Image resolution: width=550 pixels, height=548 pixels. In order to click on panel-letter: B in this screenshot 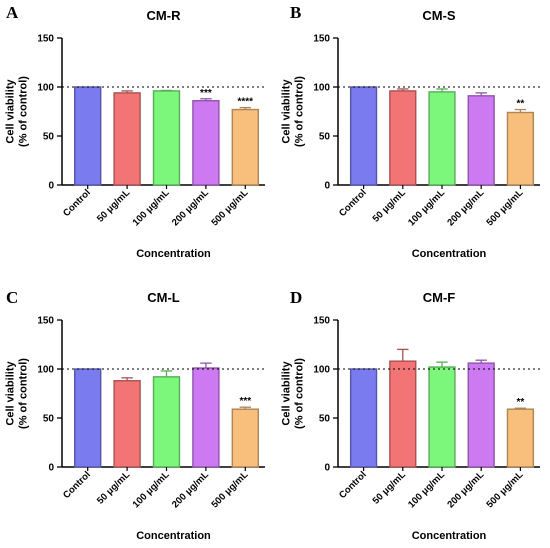, I will do `click(295, 12)`.